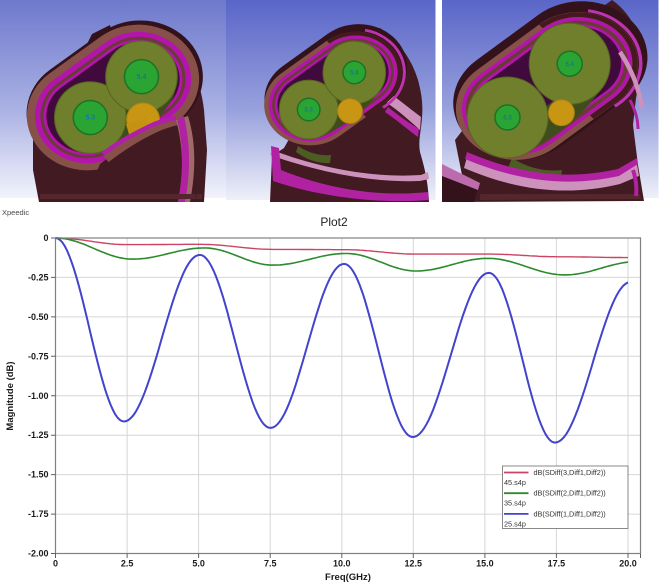 The image size is (665, 587). Describe the element at coordinates (15, 212) in the screenshot. I see `svg-text: Xpeedic` at that location.